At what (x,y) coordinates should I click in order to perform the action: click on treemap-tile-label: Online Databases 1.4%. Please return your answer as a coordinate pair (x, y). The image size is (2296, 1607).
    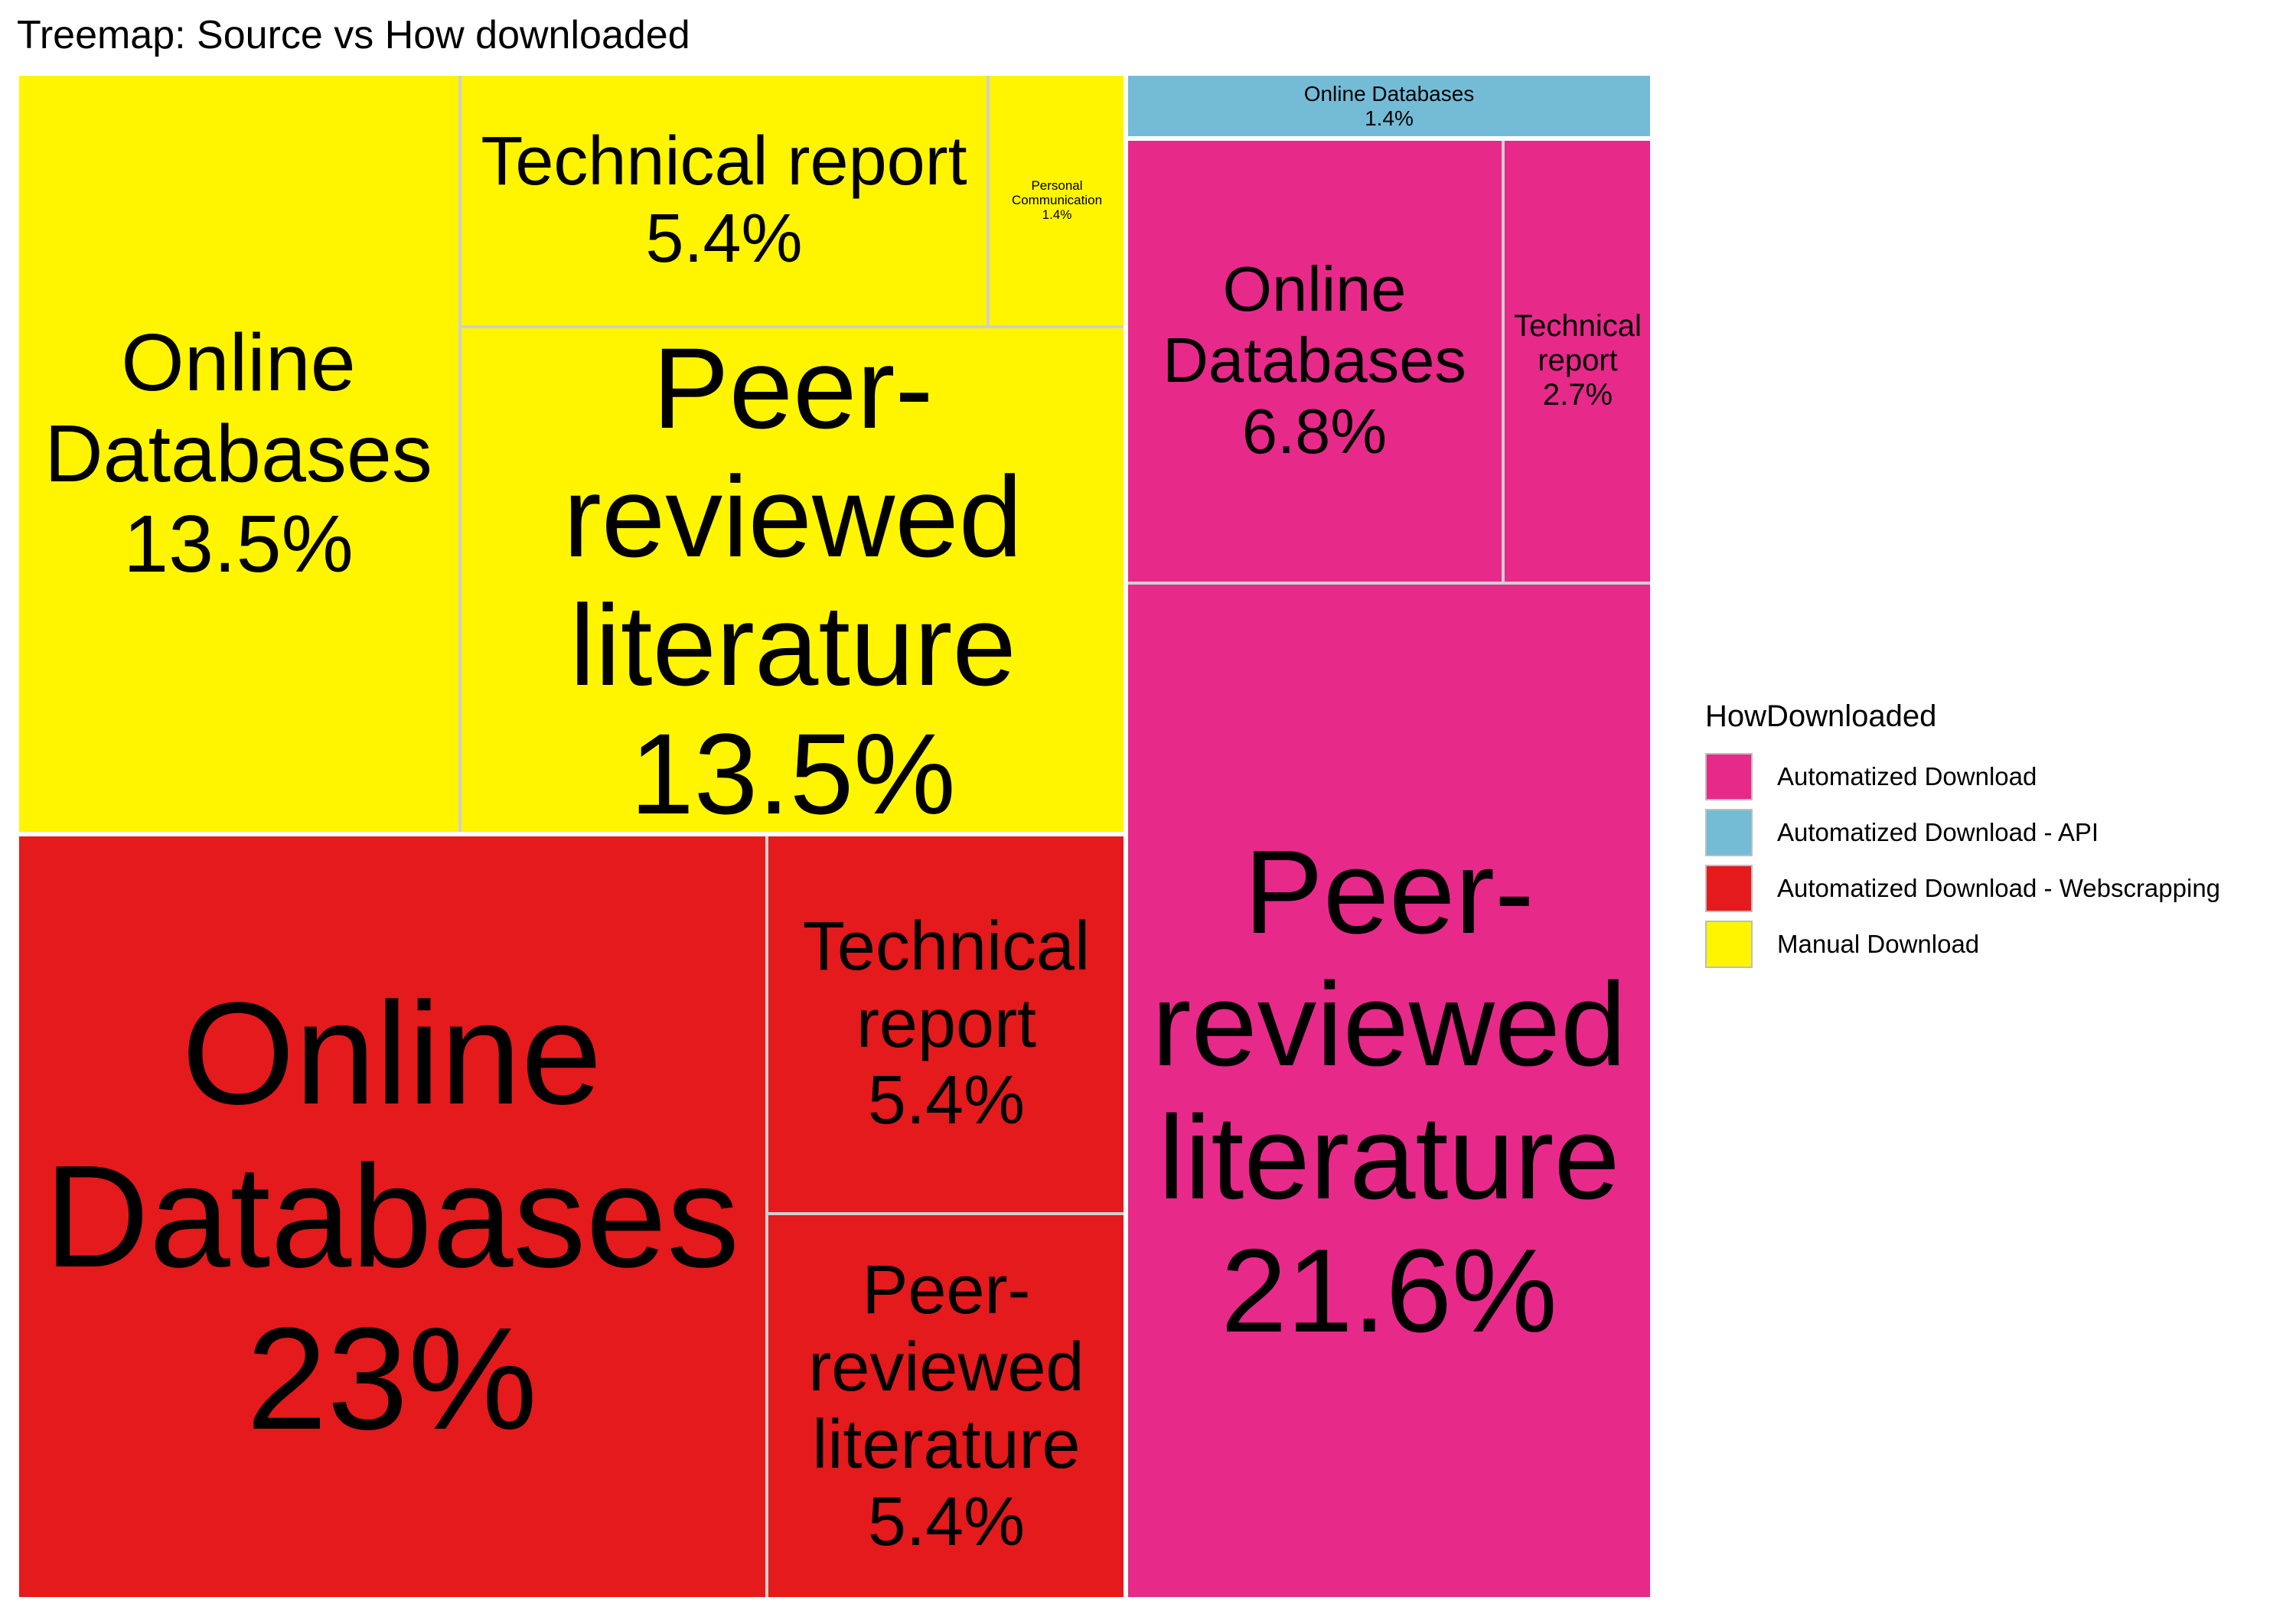
    Looking at the image, I should click on (1389, 106).